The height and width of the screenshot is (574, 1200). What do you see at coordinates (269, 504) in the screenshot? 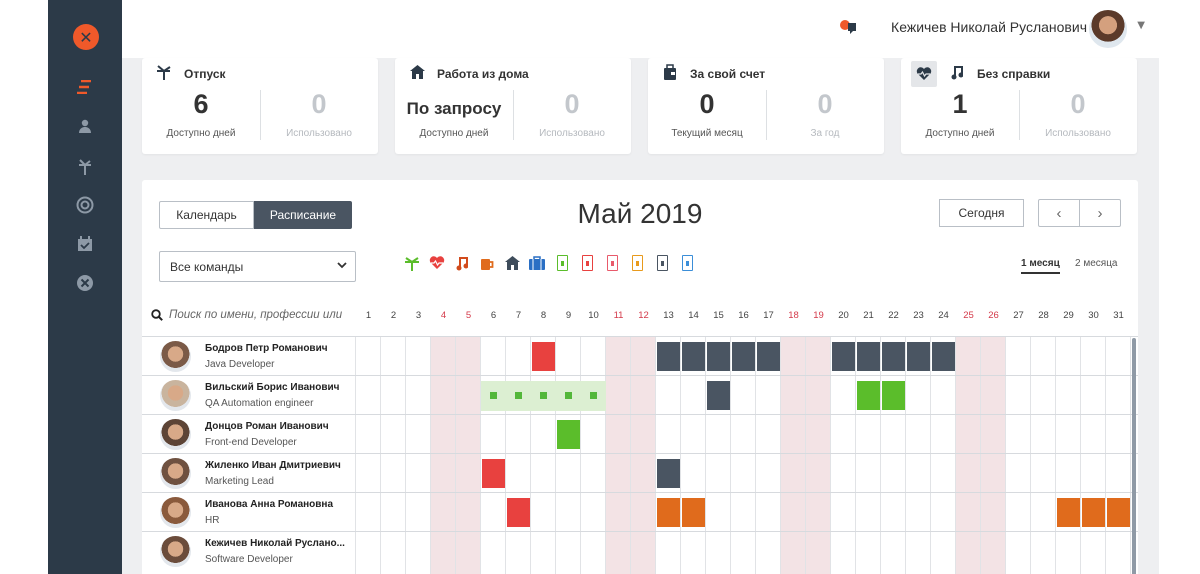
I see `employee-name: Иванова Анна Романовна` at bounding box center [269, 504].